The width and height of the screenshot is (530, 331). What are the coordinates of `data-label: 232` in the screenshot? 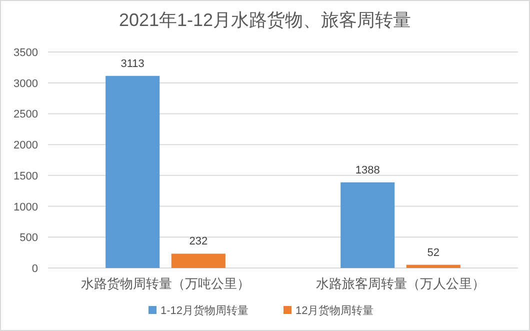 It's located at (198, 242).